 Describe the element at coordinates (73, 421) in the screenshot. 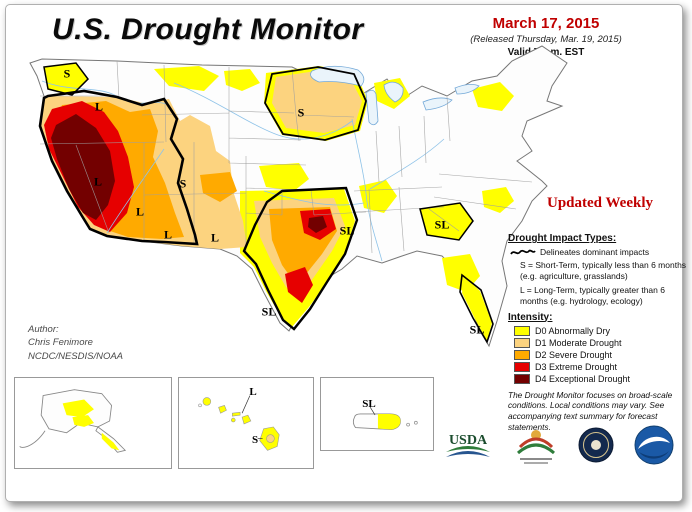

I see `alaska-map` at that location.